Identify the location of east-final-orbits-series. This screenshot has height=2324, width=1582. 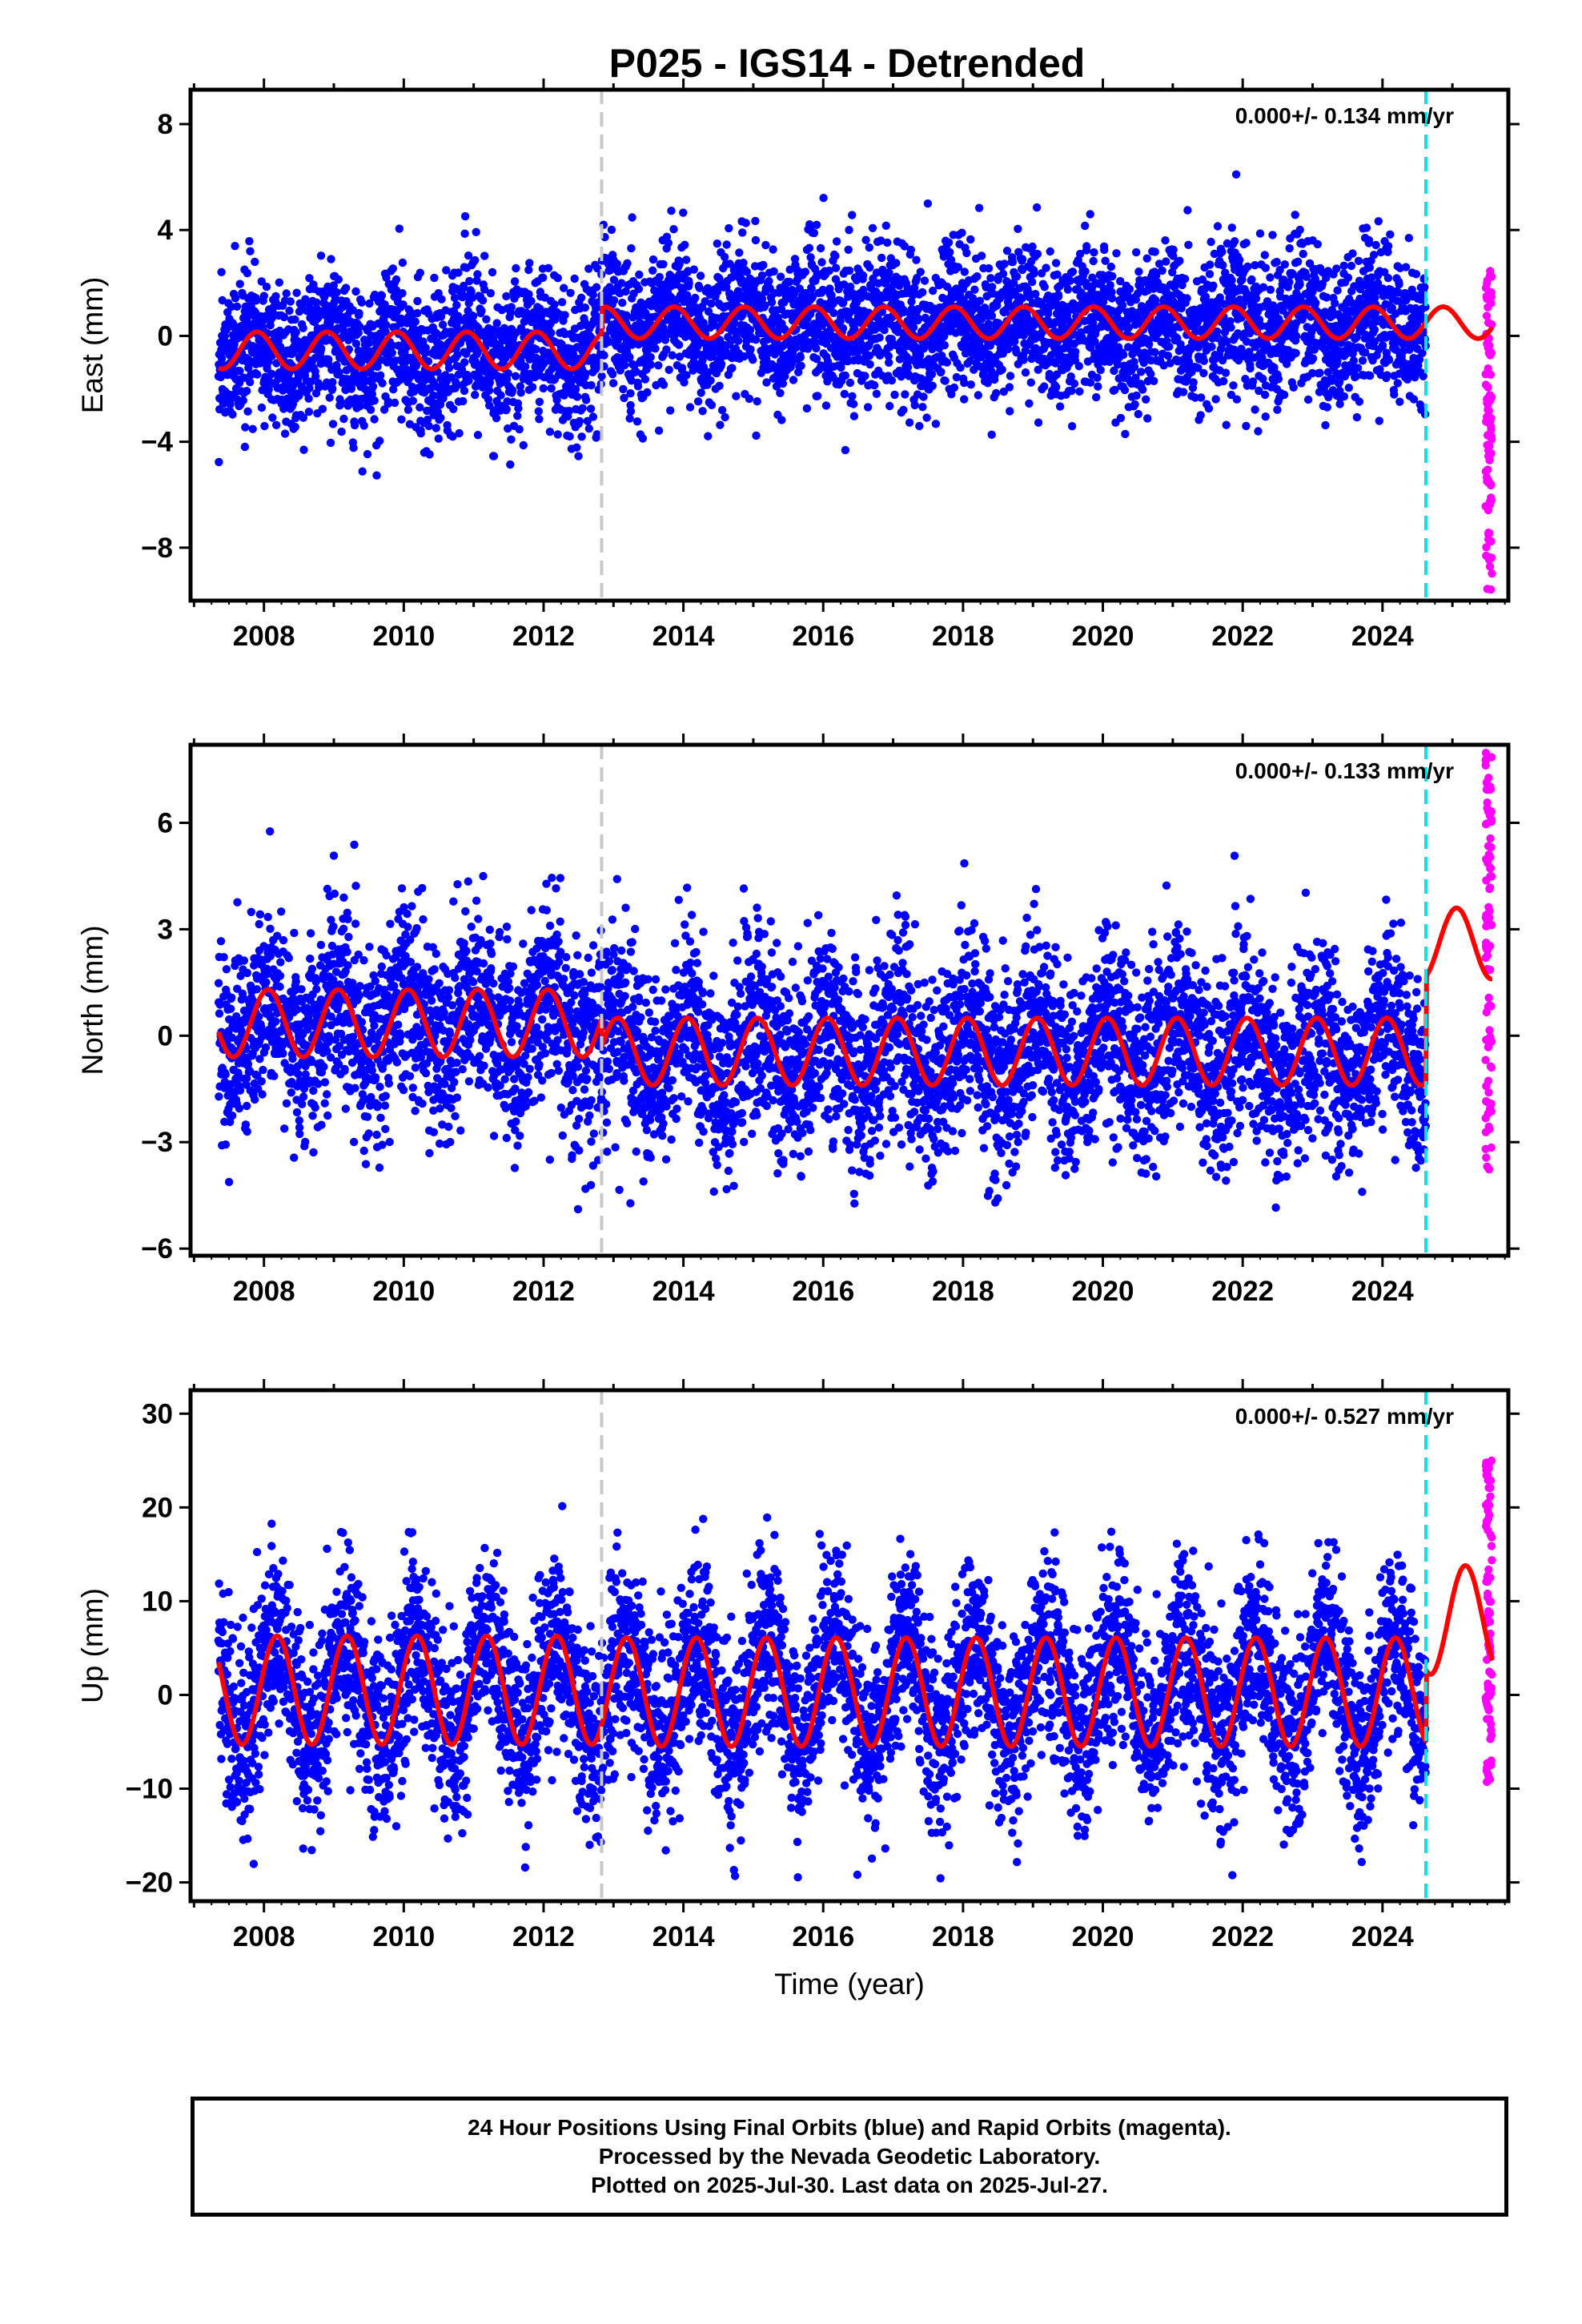
(822, 325).